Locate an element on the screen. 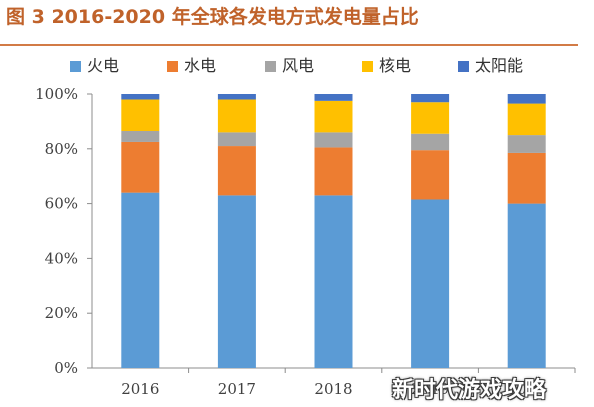  y-tick-label: 100% is located at coordinates (56, 94).